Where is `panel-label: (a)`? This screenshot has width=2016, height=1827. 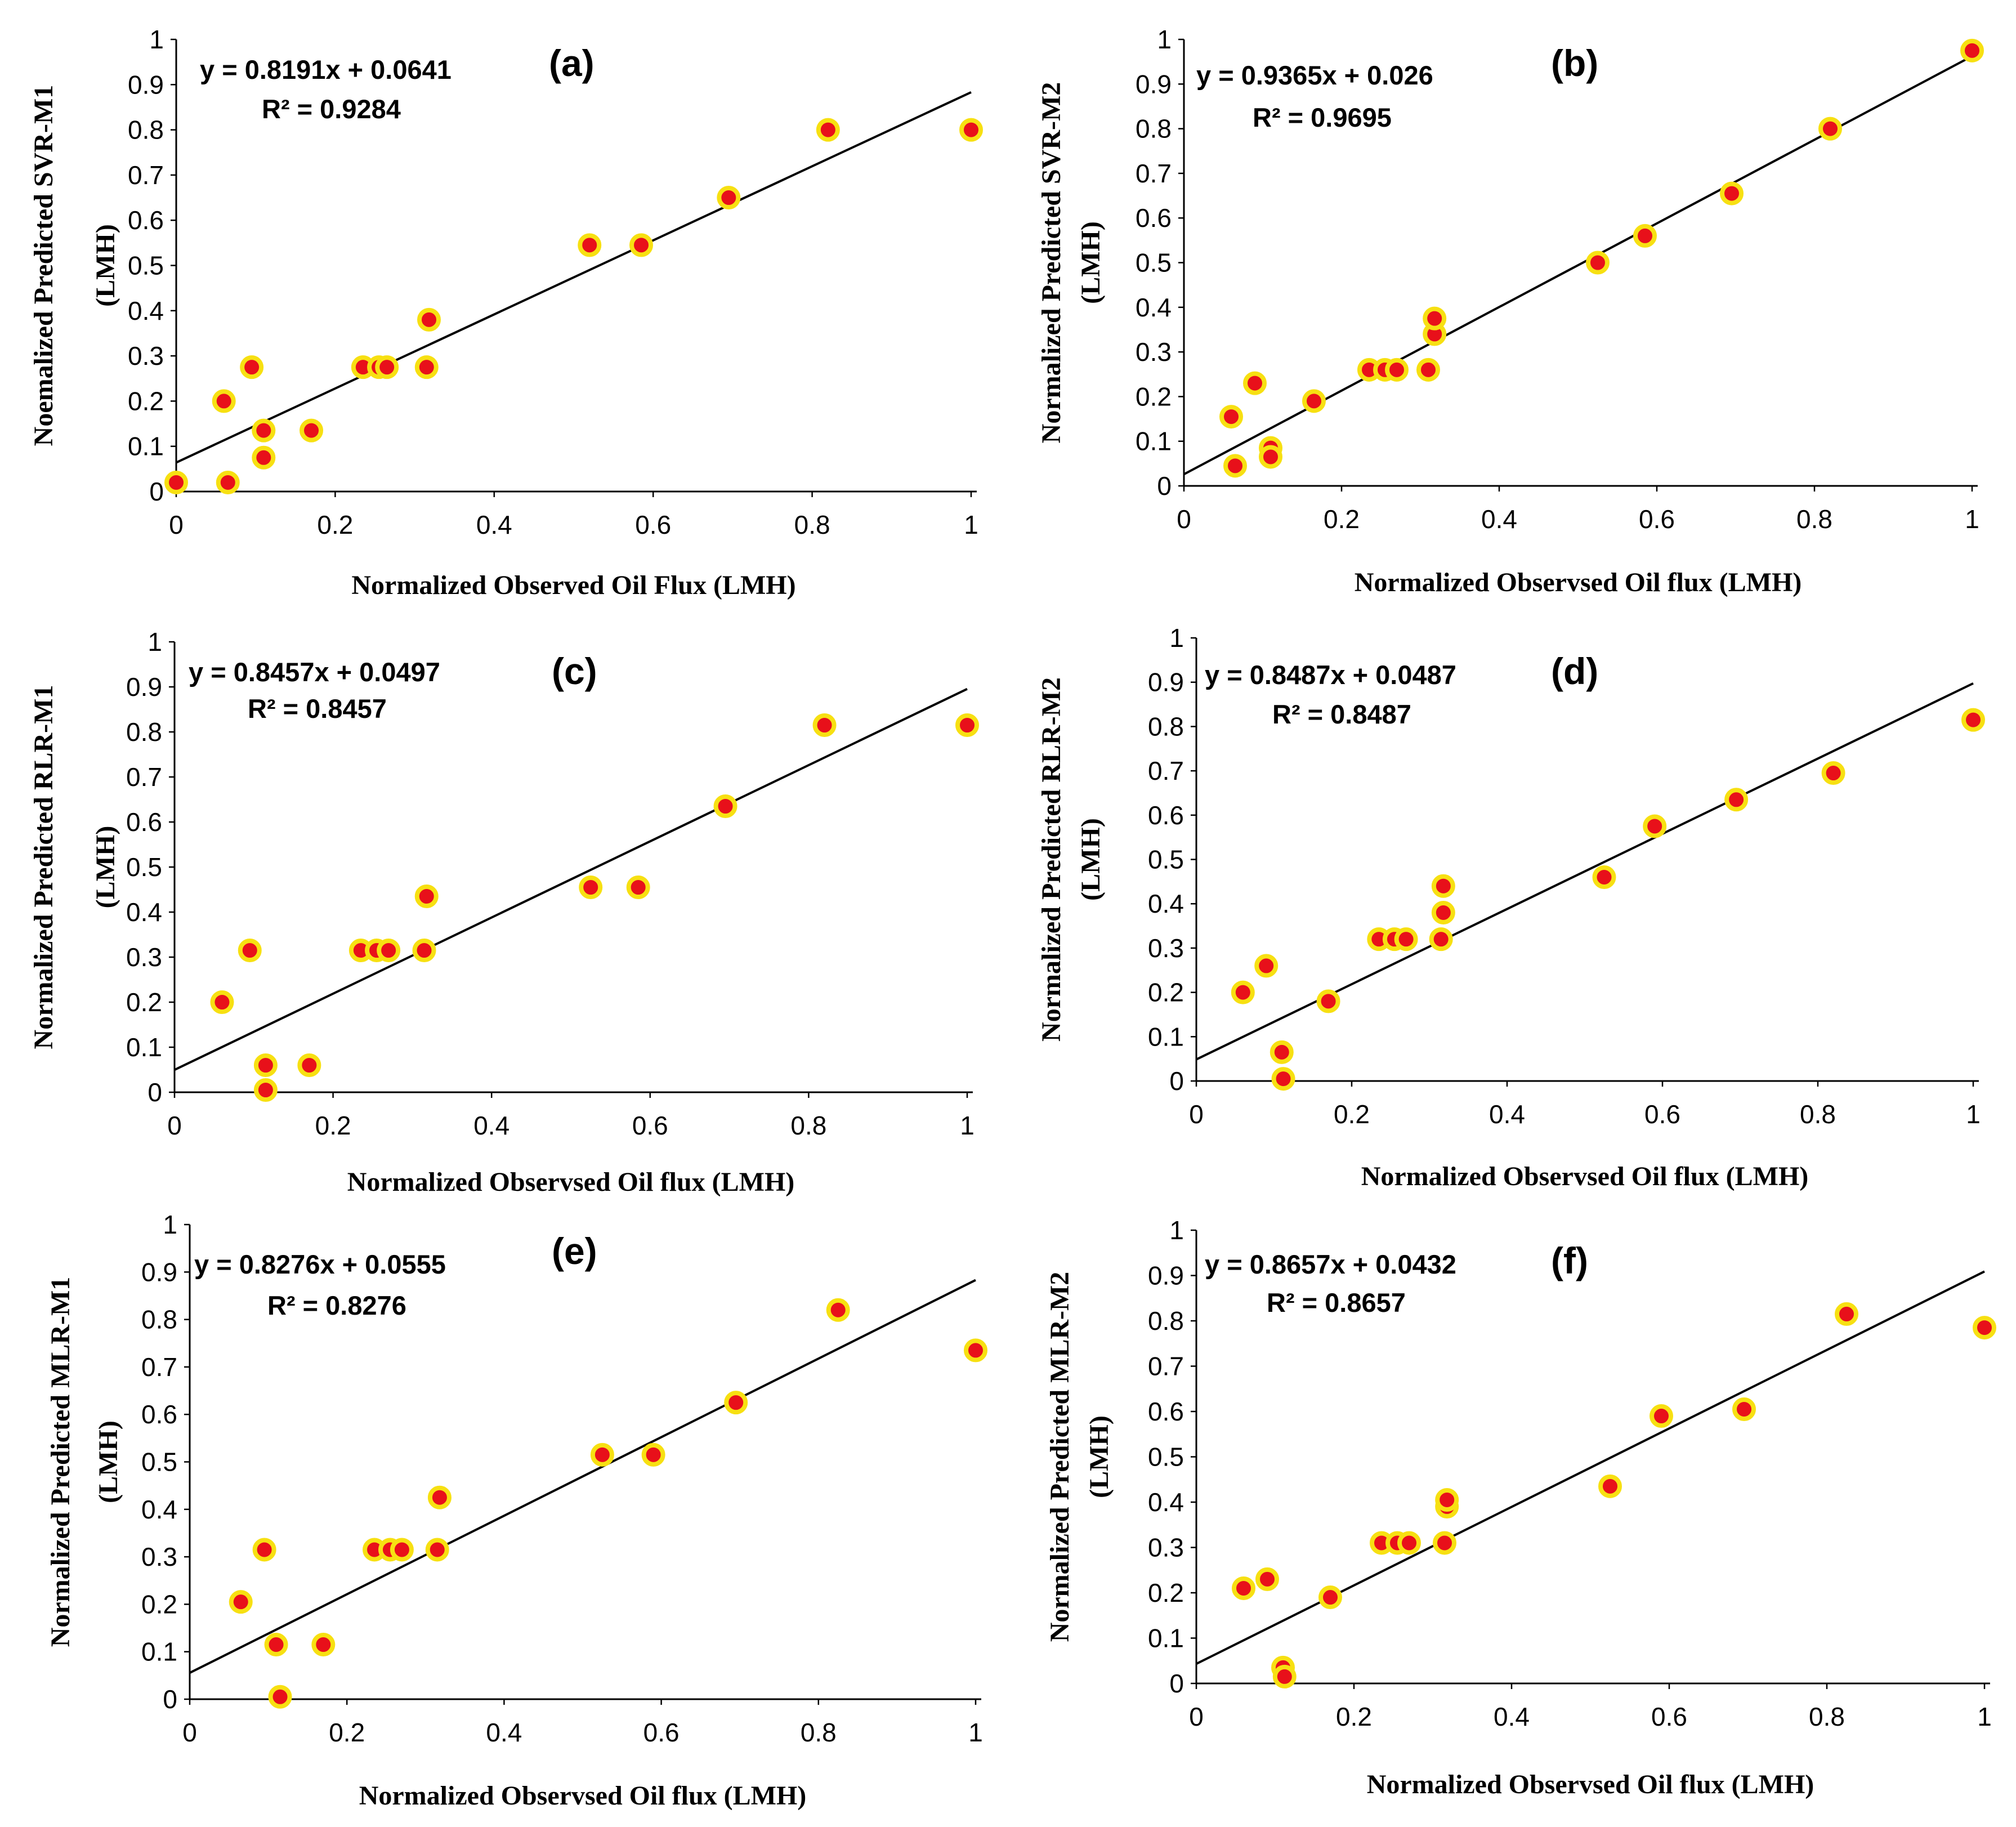 panel-label: (a) is located at coordinates (571, 63).